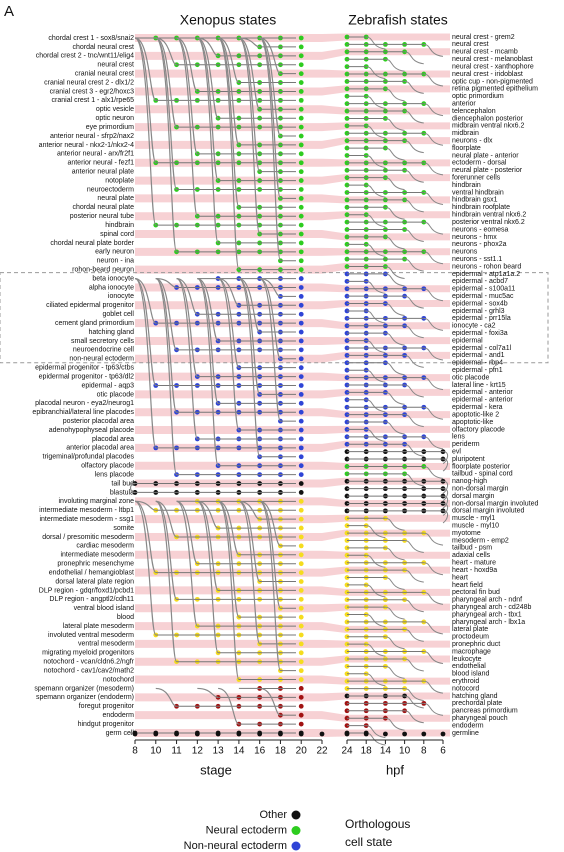 Image resolution: width=564 pixels, height=852 pixels. What do you see at coordinates (104, 47) in the screenshot?
I see `xenopus-state-label: chordal neural crest` at bounding box center [104, 47].